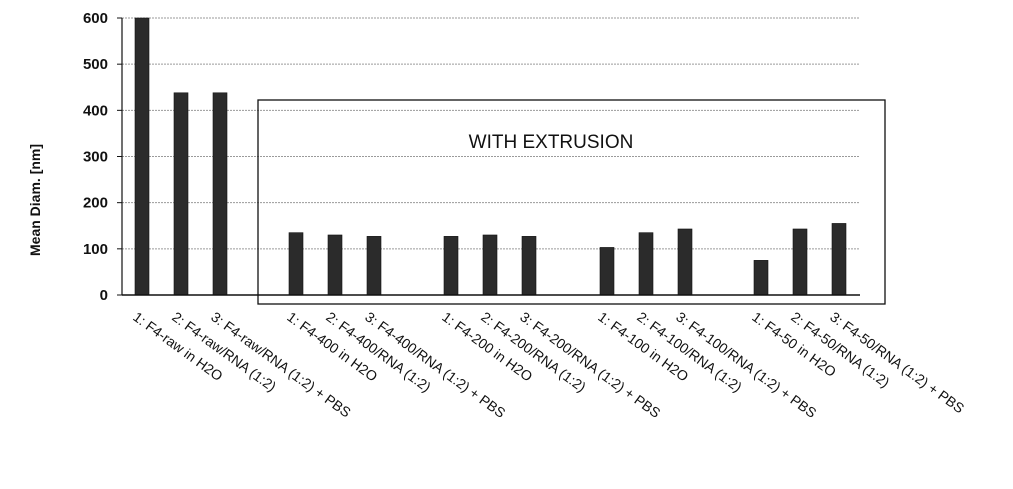  Describe the element at coordinates (104, 295) in the screenshot. I see `y-tick-label: 0` at that location.